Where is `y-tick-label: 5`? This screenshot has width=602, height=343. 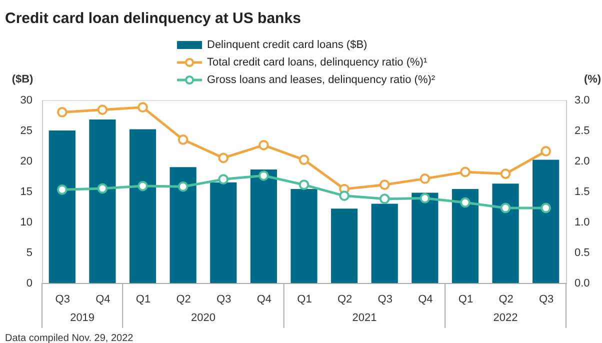
y-tick-label: 5 is located at coordinates (29, 253).